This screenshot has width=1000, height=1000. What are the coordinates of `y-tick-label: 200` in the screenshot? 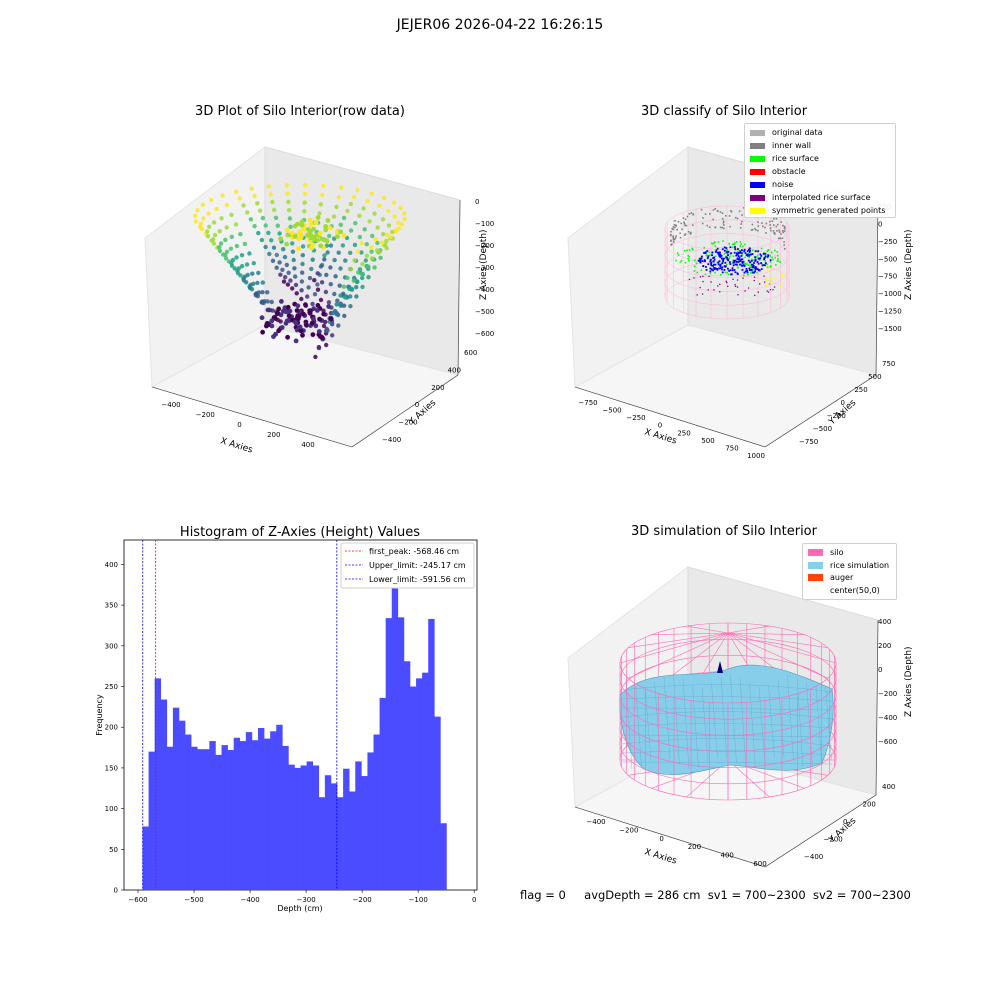 It's located at (111, 728).